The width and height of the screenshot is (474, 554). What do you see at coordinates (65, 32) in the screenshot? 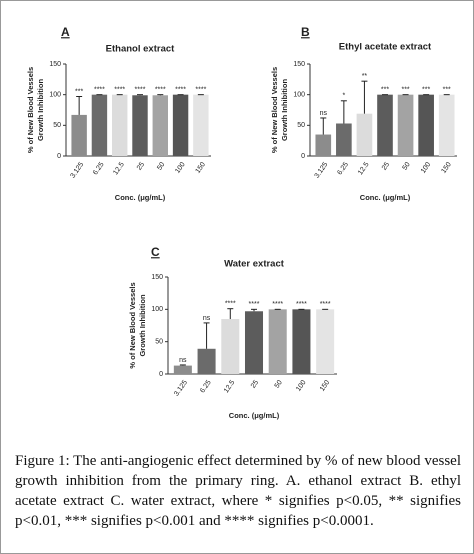
I see `panel-label: A` at bounding box center [65, 32].